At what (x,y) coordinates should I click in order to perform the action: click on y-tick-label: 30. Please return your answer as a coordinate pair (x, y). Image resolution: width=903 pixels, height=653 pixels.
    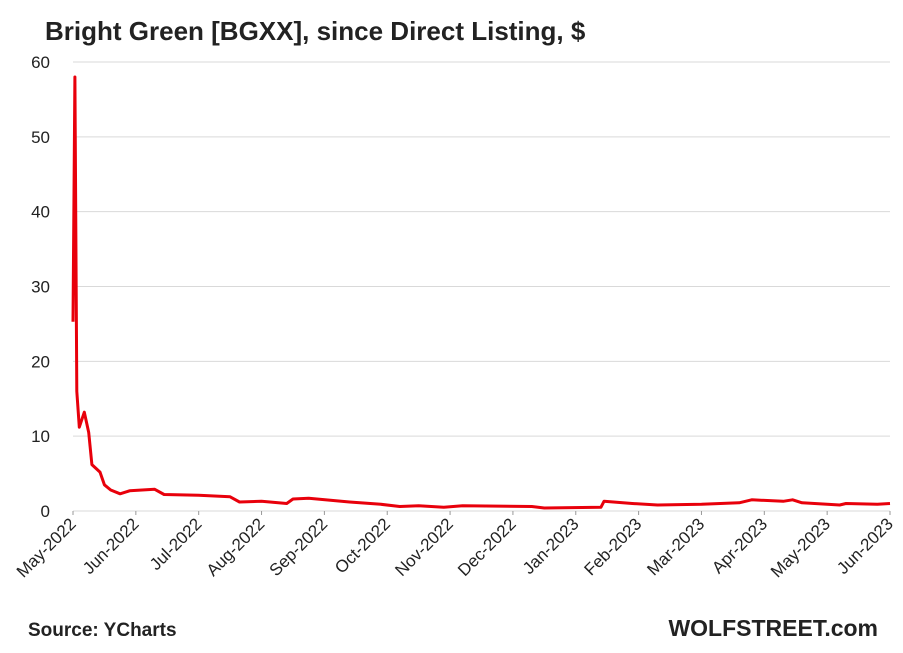
    Looking at the image, I should click on (40, 287).